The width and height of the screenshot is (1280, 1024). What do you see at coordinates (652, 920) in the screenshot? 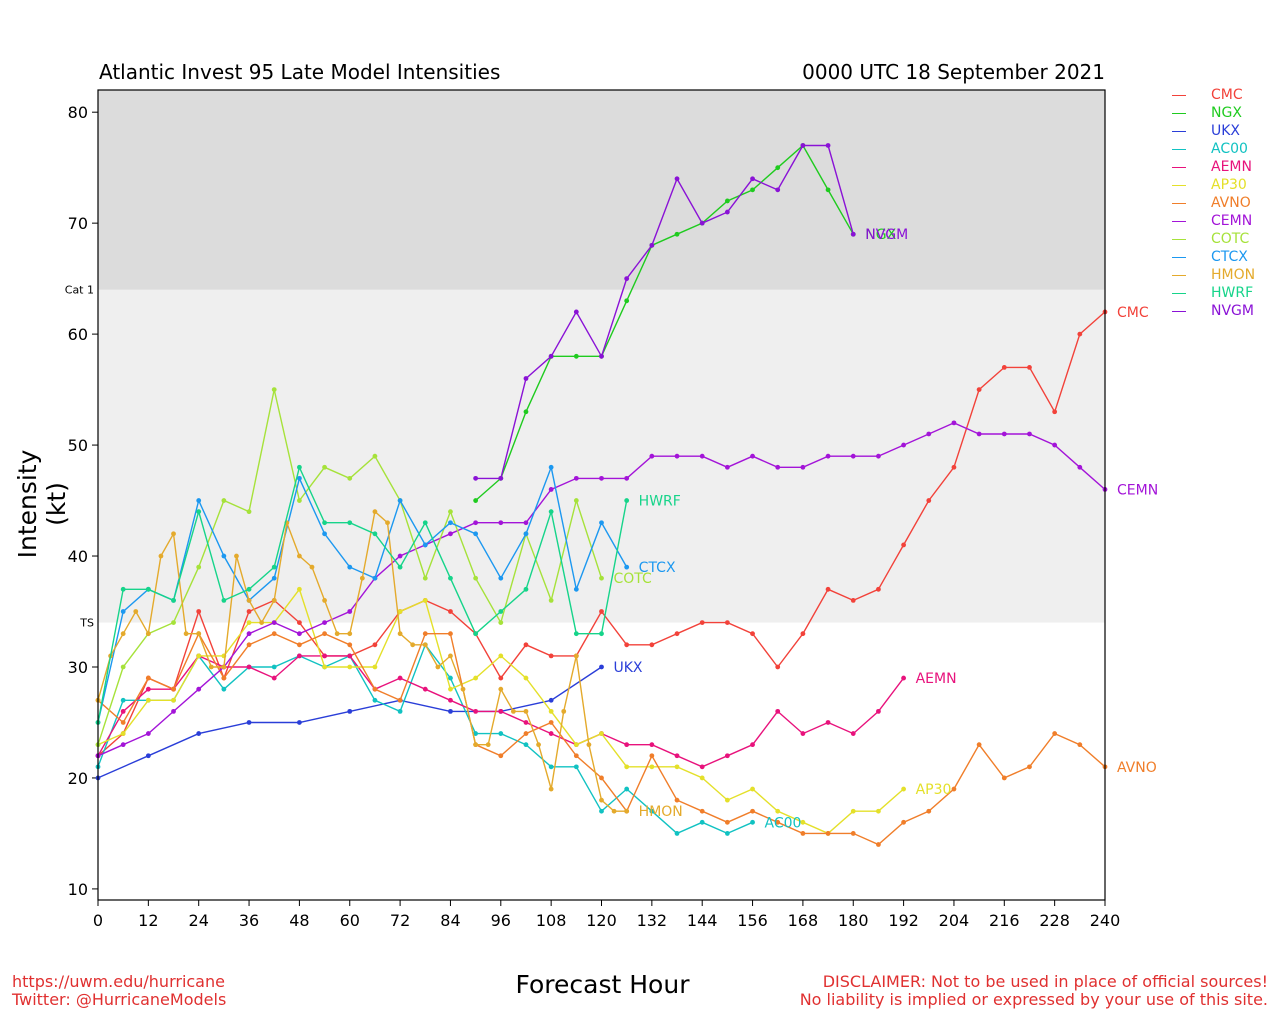
I see `x-tick-label: 132` at bounding box center [652, 920].